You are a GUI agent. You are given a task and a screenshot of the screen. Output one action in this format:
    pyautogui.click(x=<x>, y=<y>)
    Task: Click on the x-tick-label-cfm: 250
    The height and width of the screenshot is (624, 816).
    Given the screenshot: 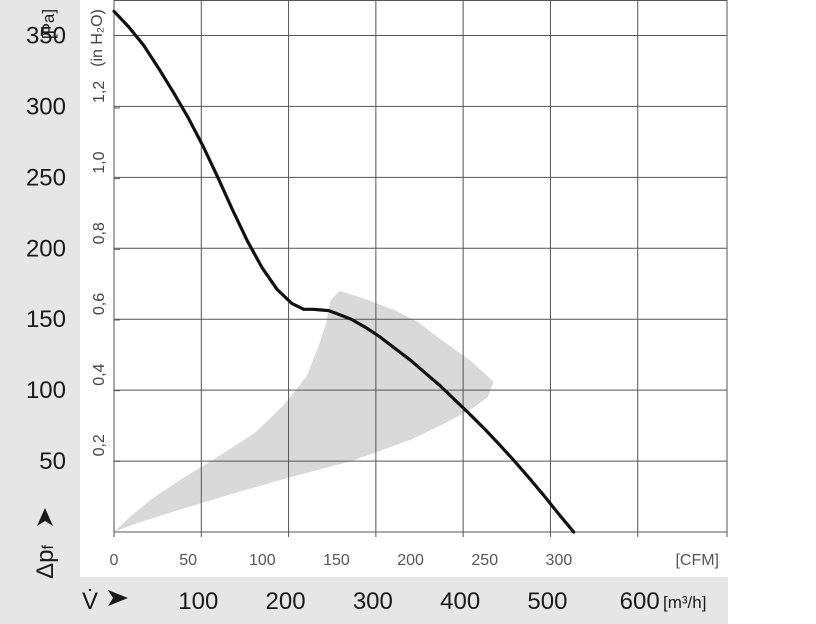 What is the action you would take?
    pyautogui.click(x=484, y=560)
    